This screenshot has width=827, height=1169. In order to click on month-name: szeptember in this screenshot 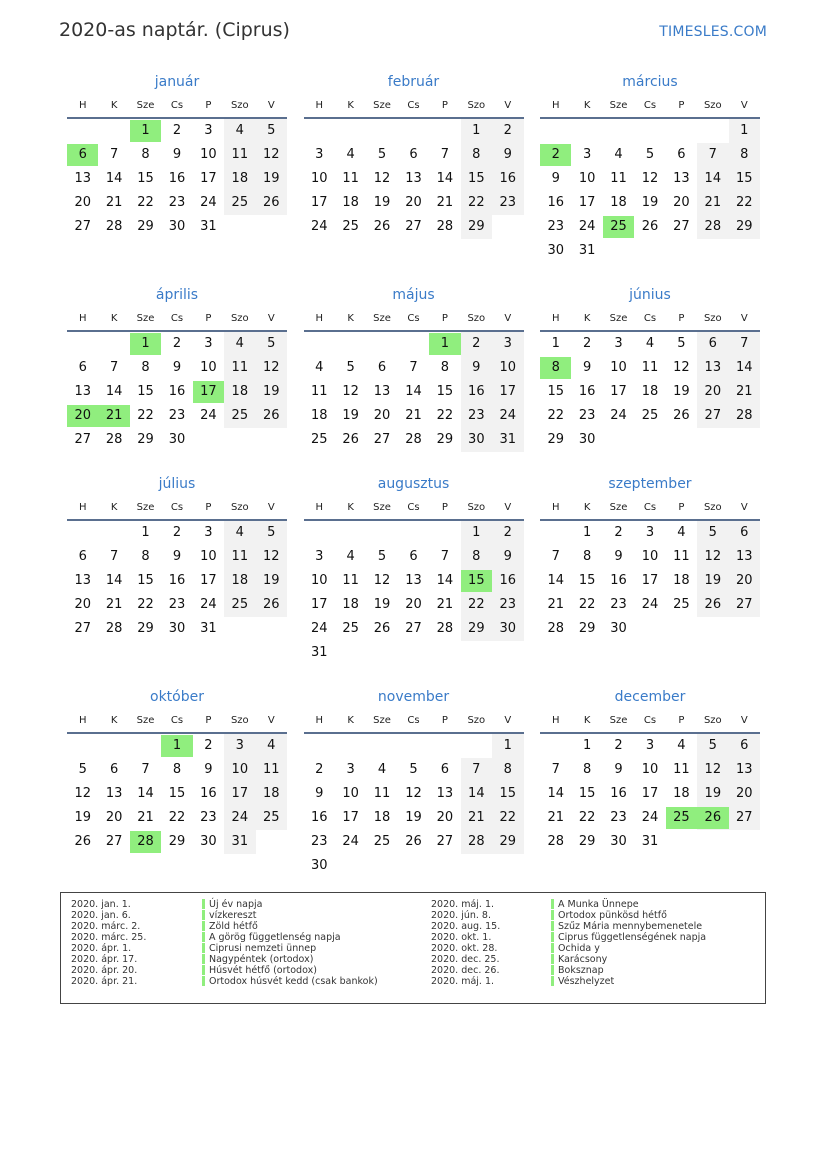, I will do `click(650, 484)`.